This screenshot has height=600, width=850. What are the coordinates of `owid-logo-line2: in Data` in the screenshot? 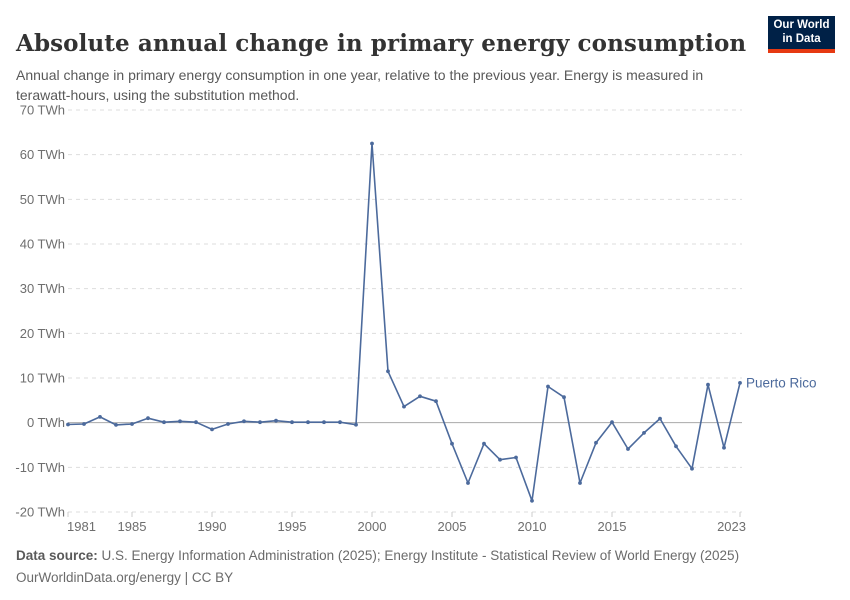 It's located at (801, 38).